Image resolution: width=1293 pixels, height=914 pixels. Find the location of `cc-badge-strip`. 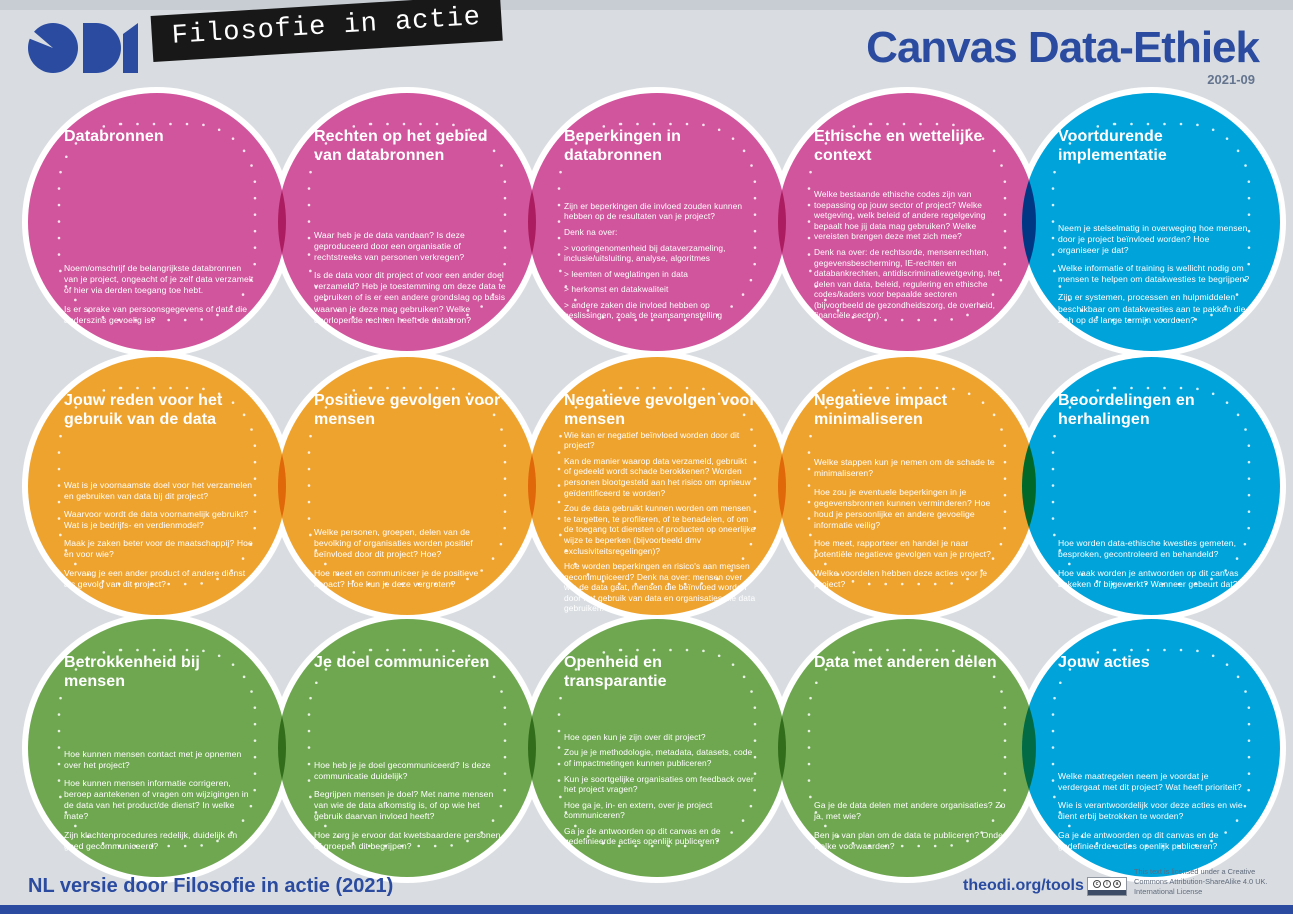

cc-badge-strip is located at coordinates (1107, 892).